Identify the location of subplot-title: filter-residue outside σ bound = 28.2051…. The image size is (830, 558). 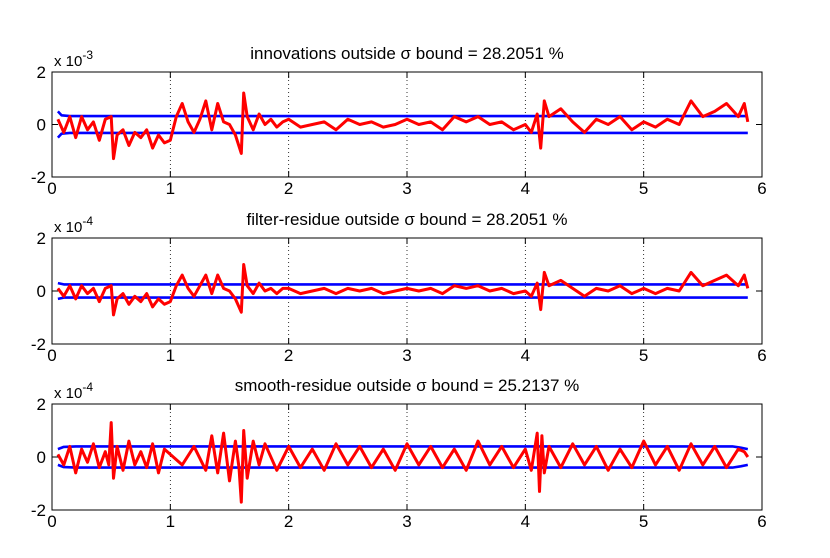
(407, 219).